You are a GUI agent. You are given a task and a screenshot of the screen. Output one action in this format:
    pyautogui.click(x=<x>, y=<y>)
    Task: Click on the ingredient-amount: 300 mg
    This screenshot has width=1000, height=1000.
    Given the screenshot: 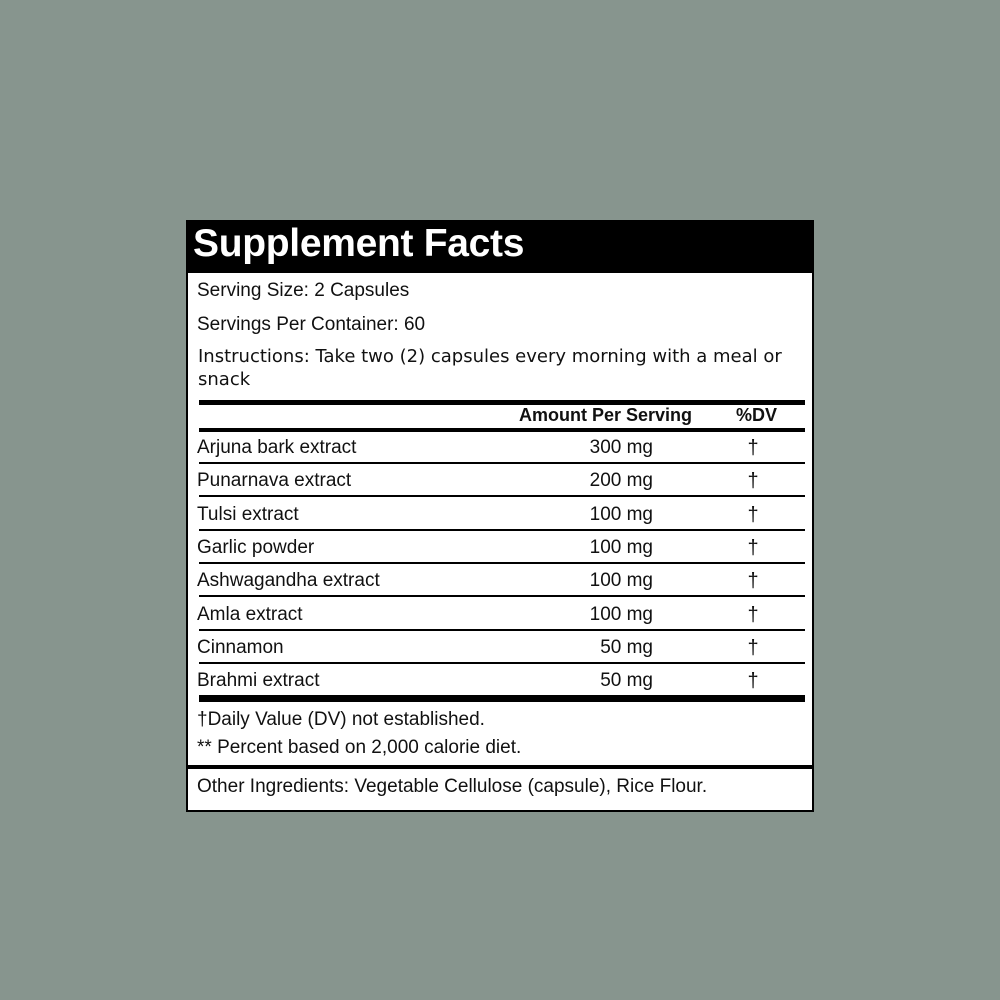 What is the action you would take?
    pyautogui.click(x=621, y=447)
    